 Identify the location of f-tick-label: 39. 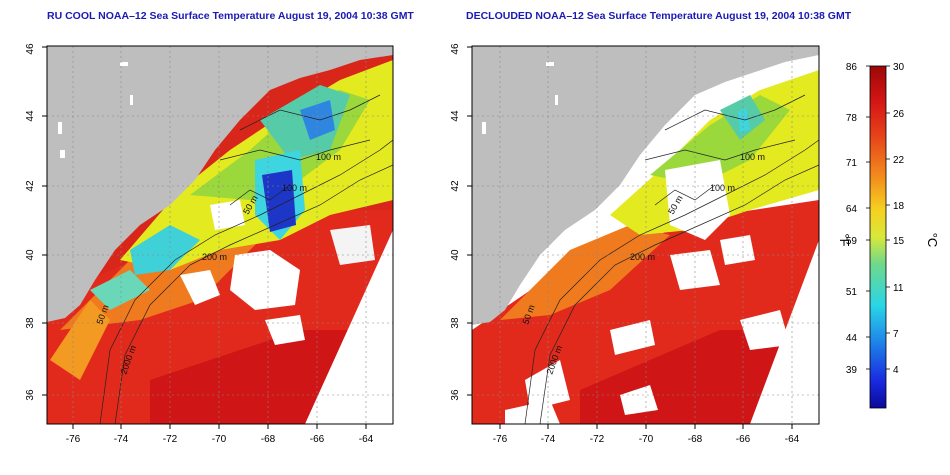
(852, 370).